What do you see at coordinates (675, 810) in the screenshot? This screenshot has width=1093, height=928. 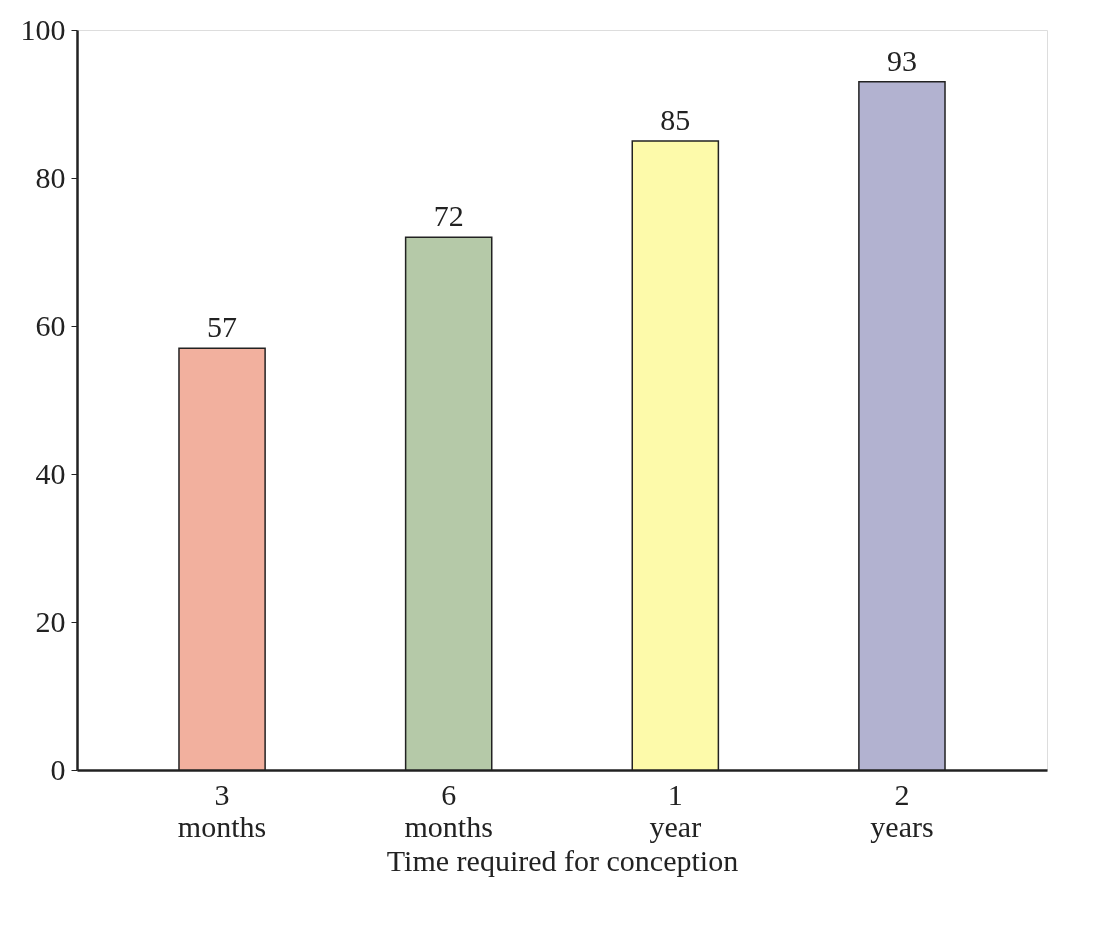 I see `x-tick-label: 1 year` at bounding box center [675, 810].